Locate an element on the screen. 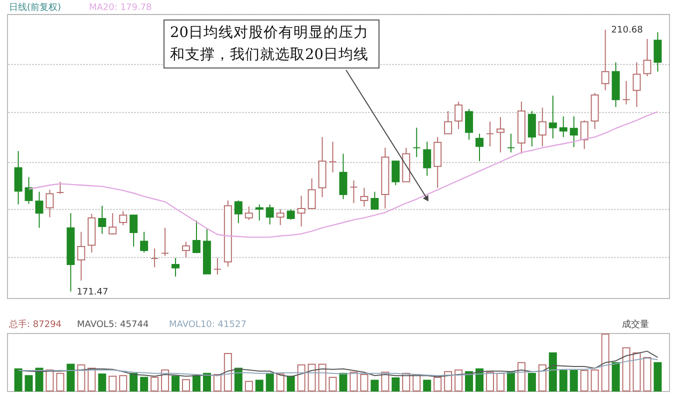 This screenshot has height=414, width=682. text: MA20: 179.78 is located at coordinates (120, 8).